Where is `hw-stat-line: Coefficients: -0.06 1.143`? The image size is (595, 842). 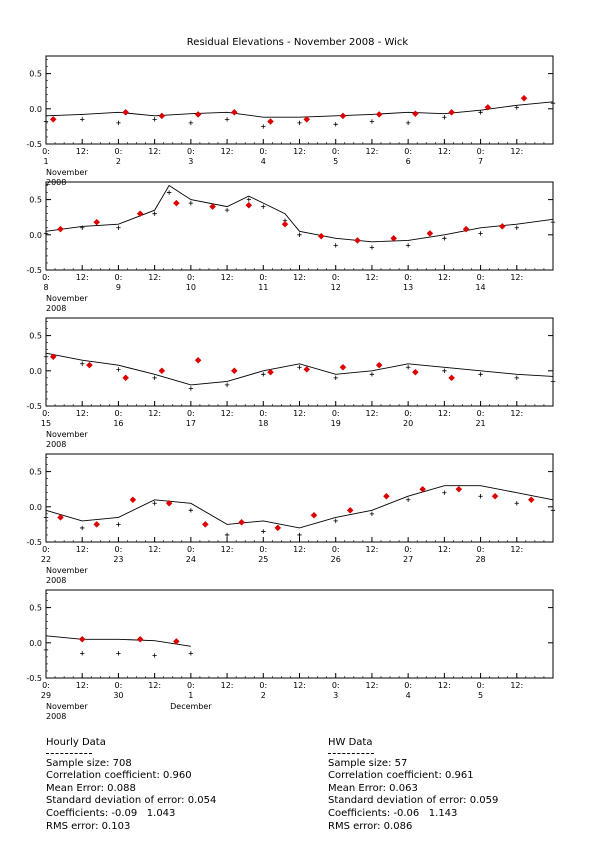
hw-stat-line: Coefficients: -0.06 1.143 is located at coordinates (393, 813).